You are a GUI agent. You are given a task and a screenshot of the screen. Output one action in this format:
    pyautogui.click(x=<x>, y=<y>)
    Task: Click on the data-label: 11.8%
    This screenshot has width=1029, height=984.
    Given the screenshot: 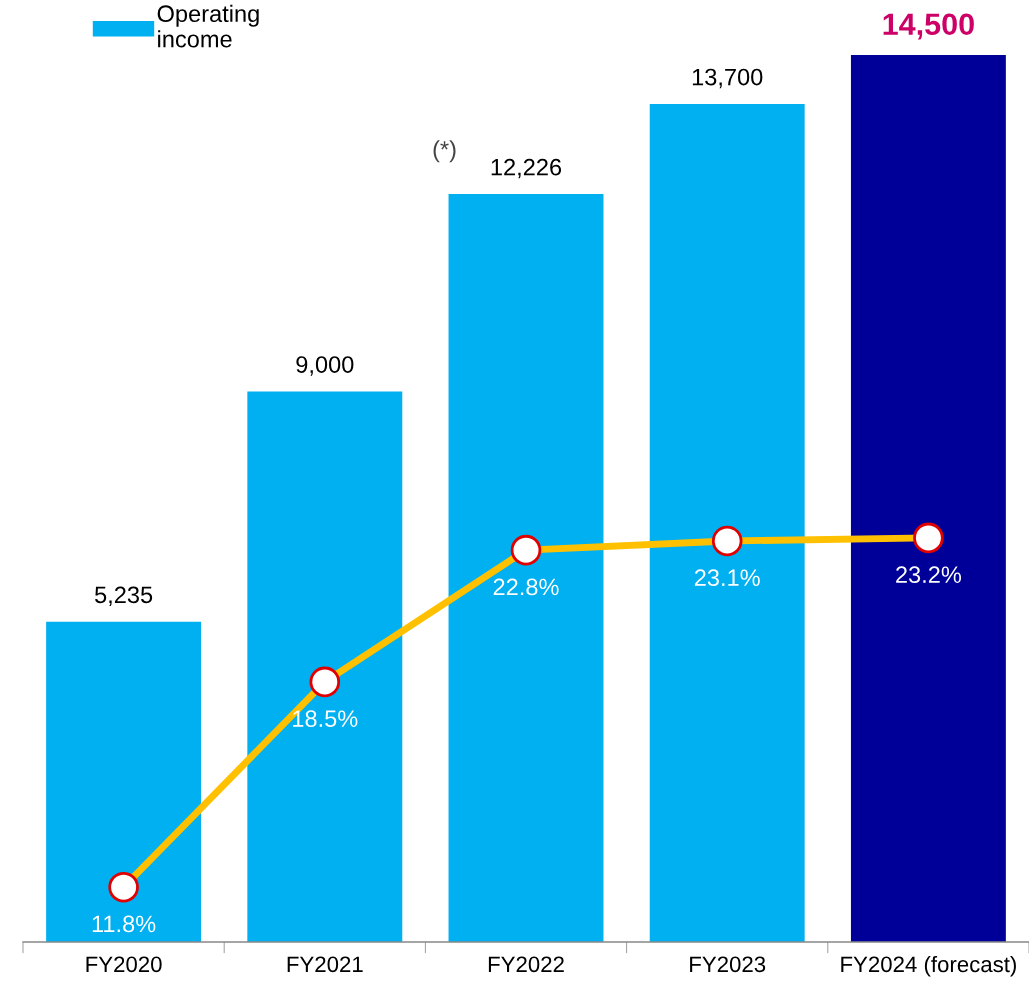 What is the action you would take?
    pyautogui.click(x=124, y=924)
    